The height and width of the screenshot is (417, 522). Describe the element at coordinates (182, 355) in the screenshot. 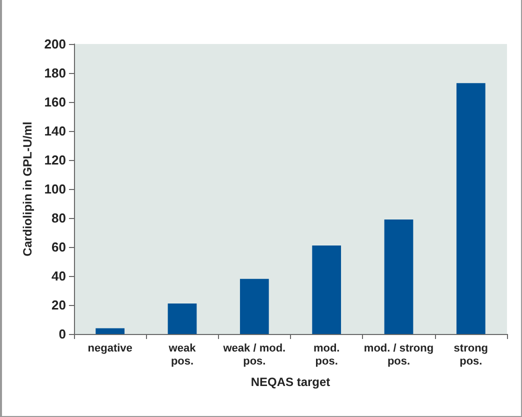

I see `x-tick-label: weak pos.` at that location.